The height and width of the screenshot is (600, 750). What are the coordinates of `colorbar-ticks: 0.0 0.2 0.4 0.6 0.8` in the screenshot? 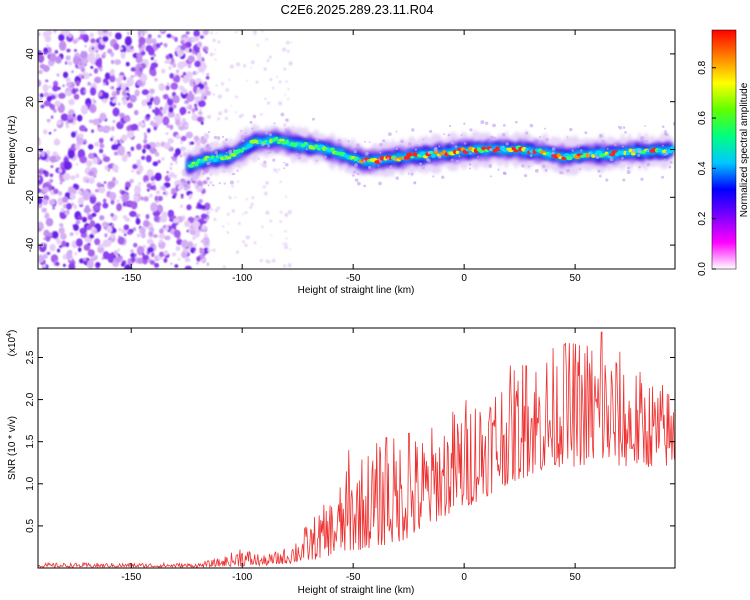 It's located at (706, 168).